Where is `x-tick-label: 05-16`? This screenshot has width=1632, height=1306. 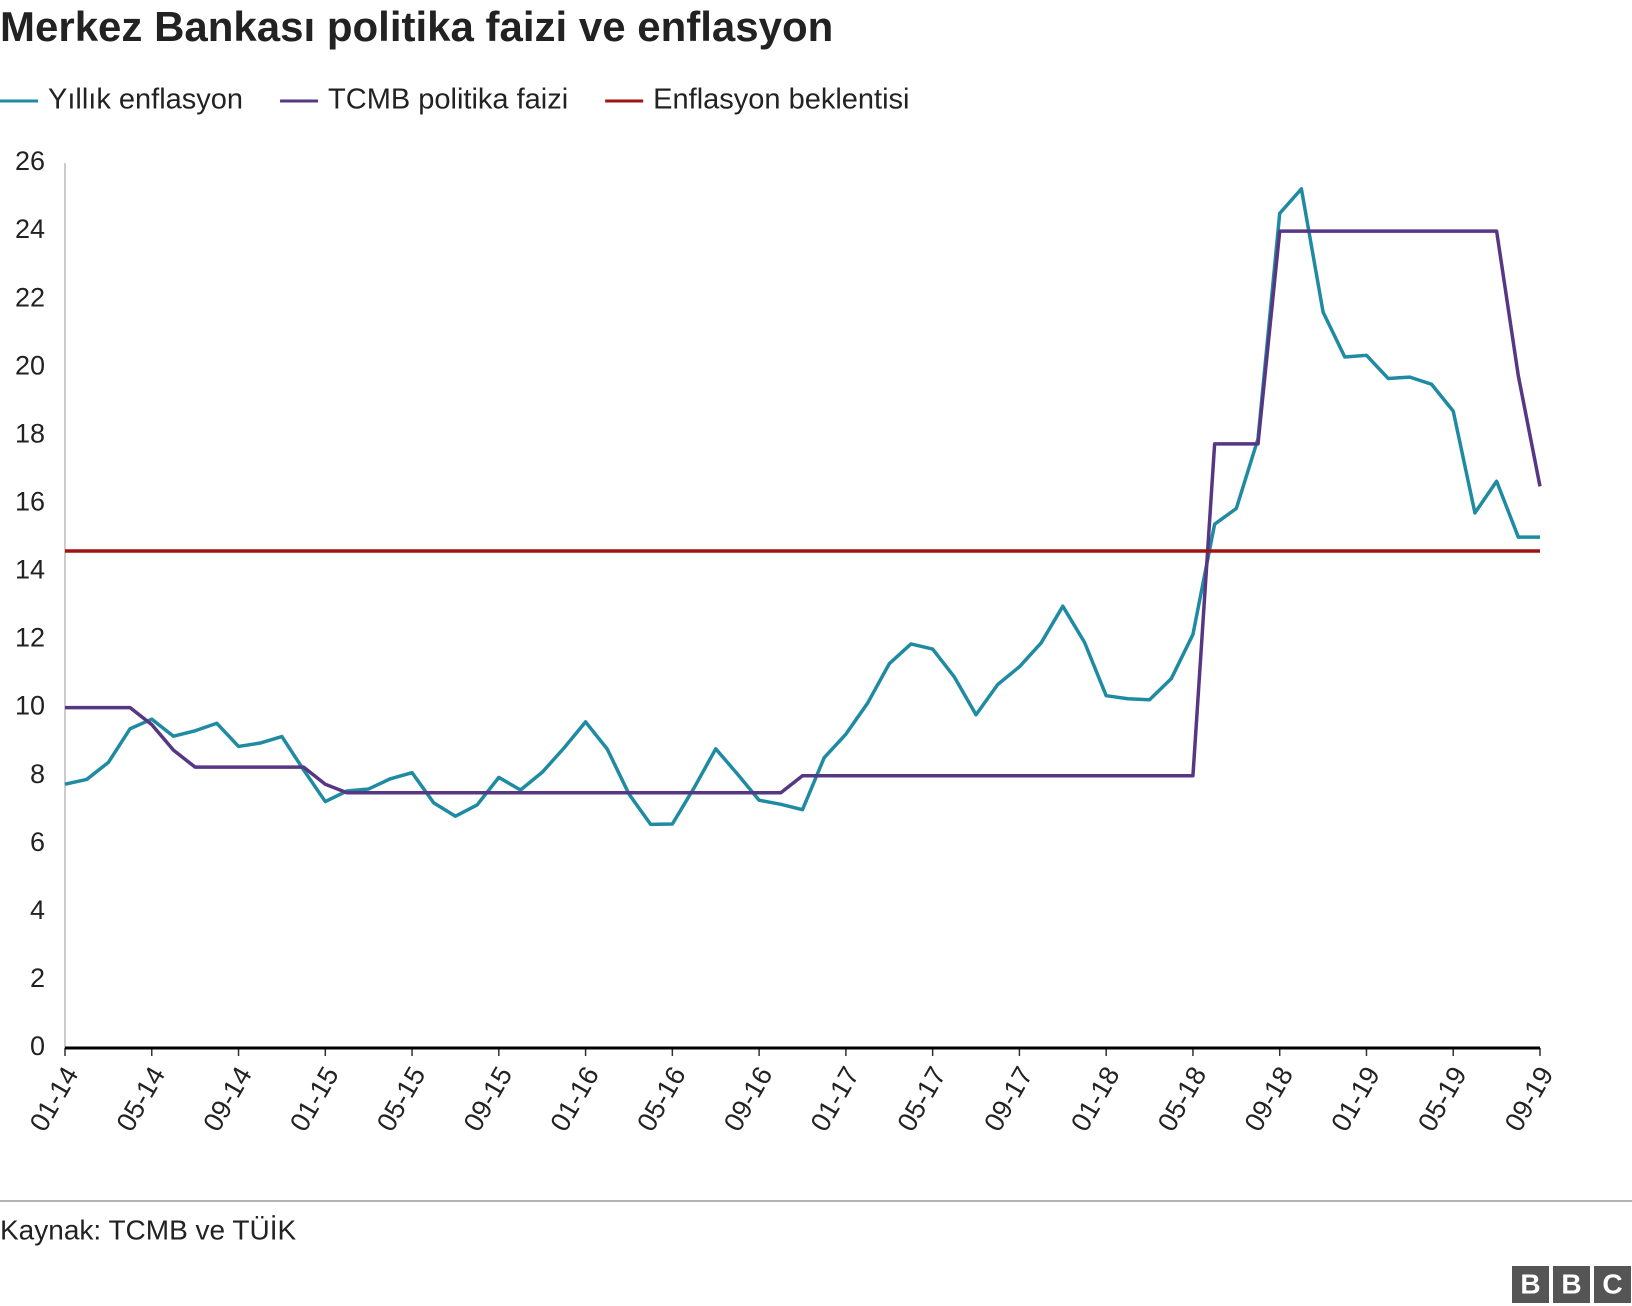 x-tick-label: 05-16 is located at coordinates (661, 1099).